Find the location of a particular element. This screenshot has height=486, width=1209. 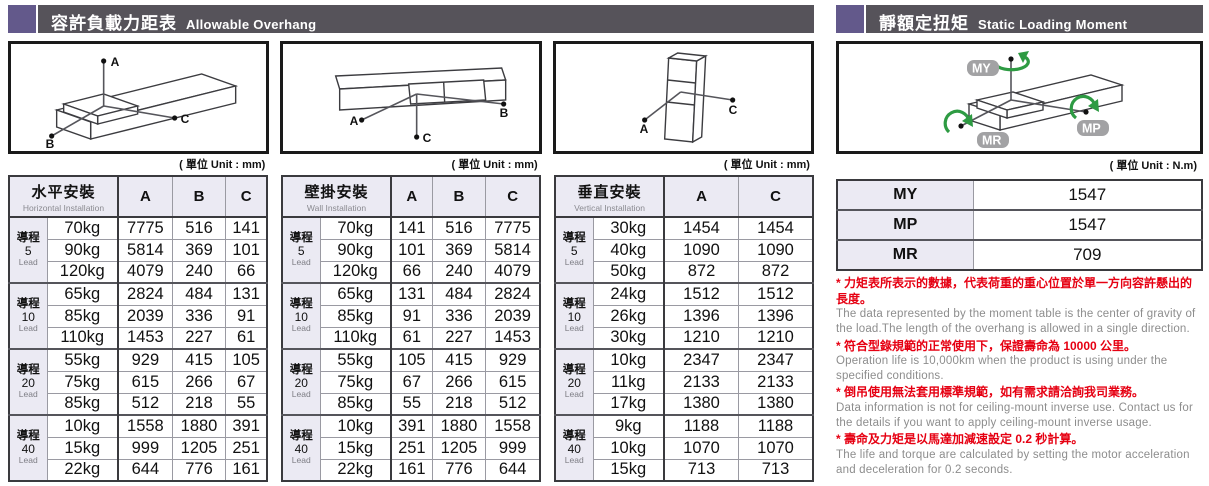

value-cell: 1558 is located at coordinates (144, 426).